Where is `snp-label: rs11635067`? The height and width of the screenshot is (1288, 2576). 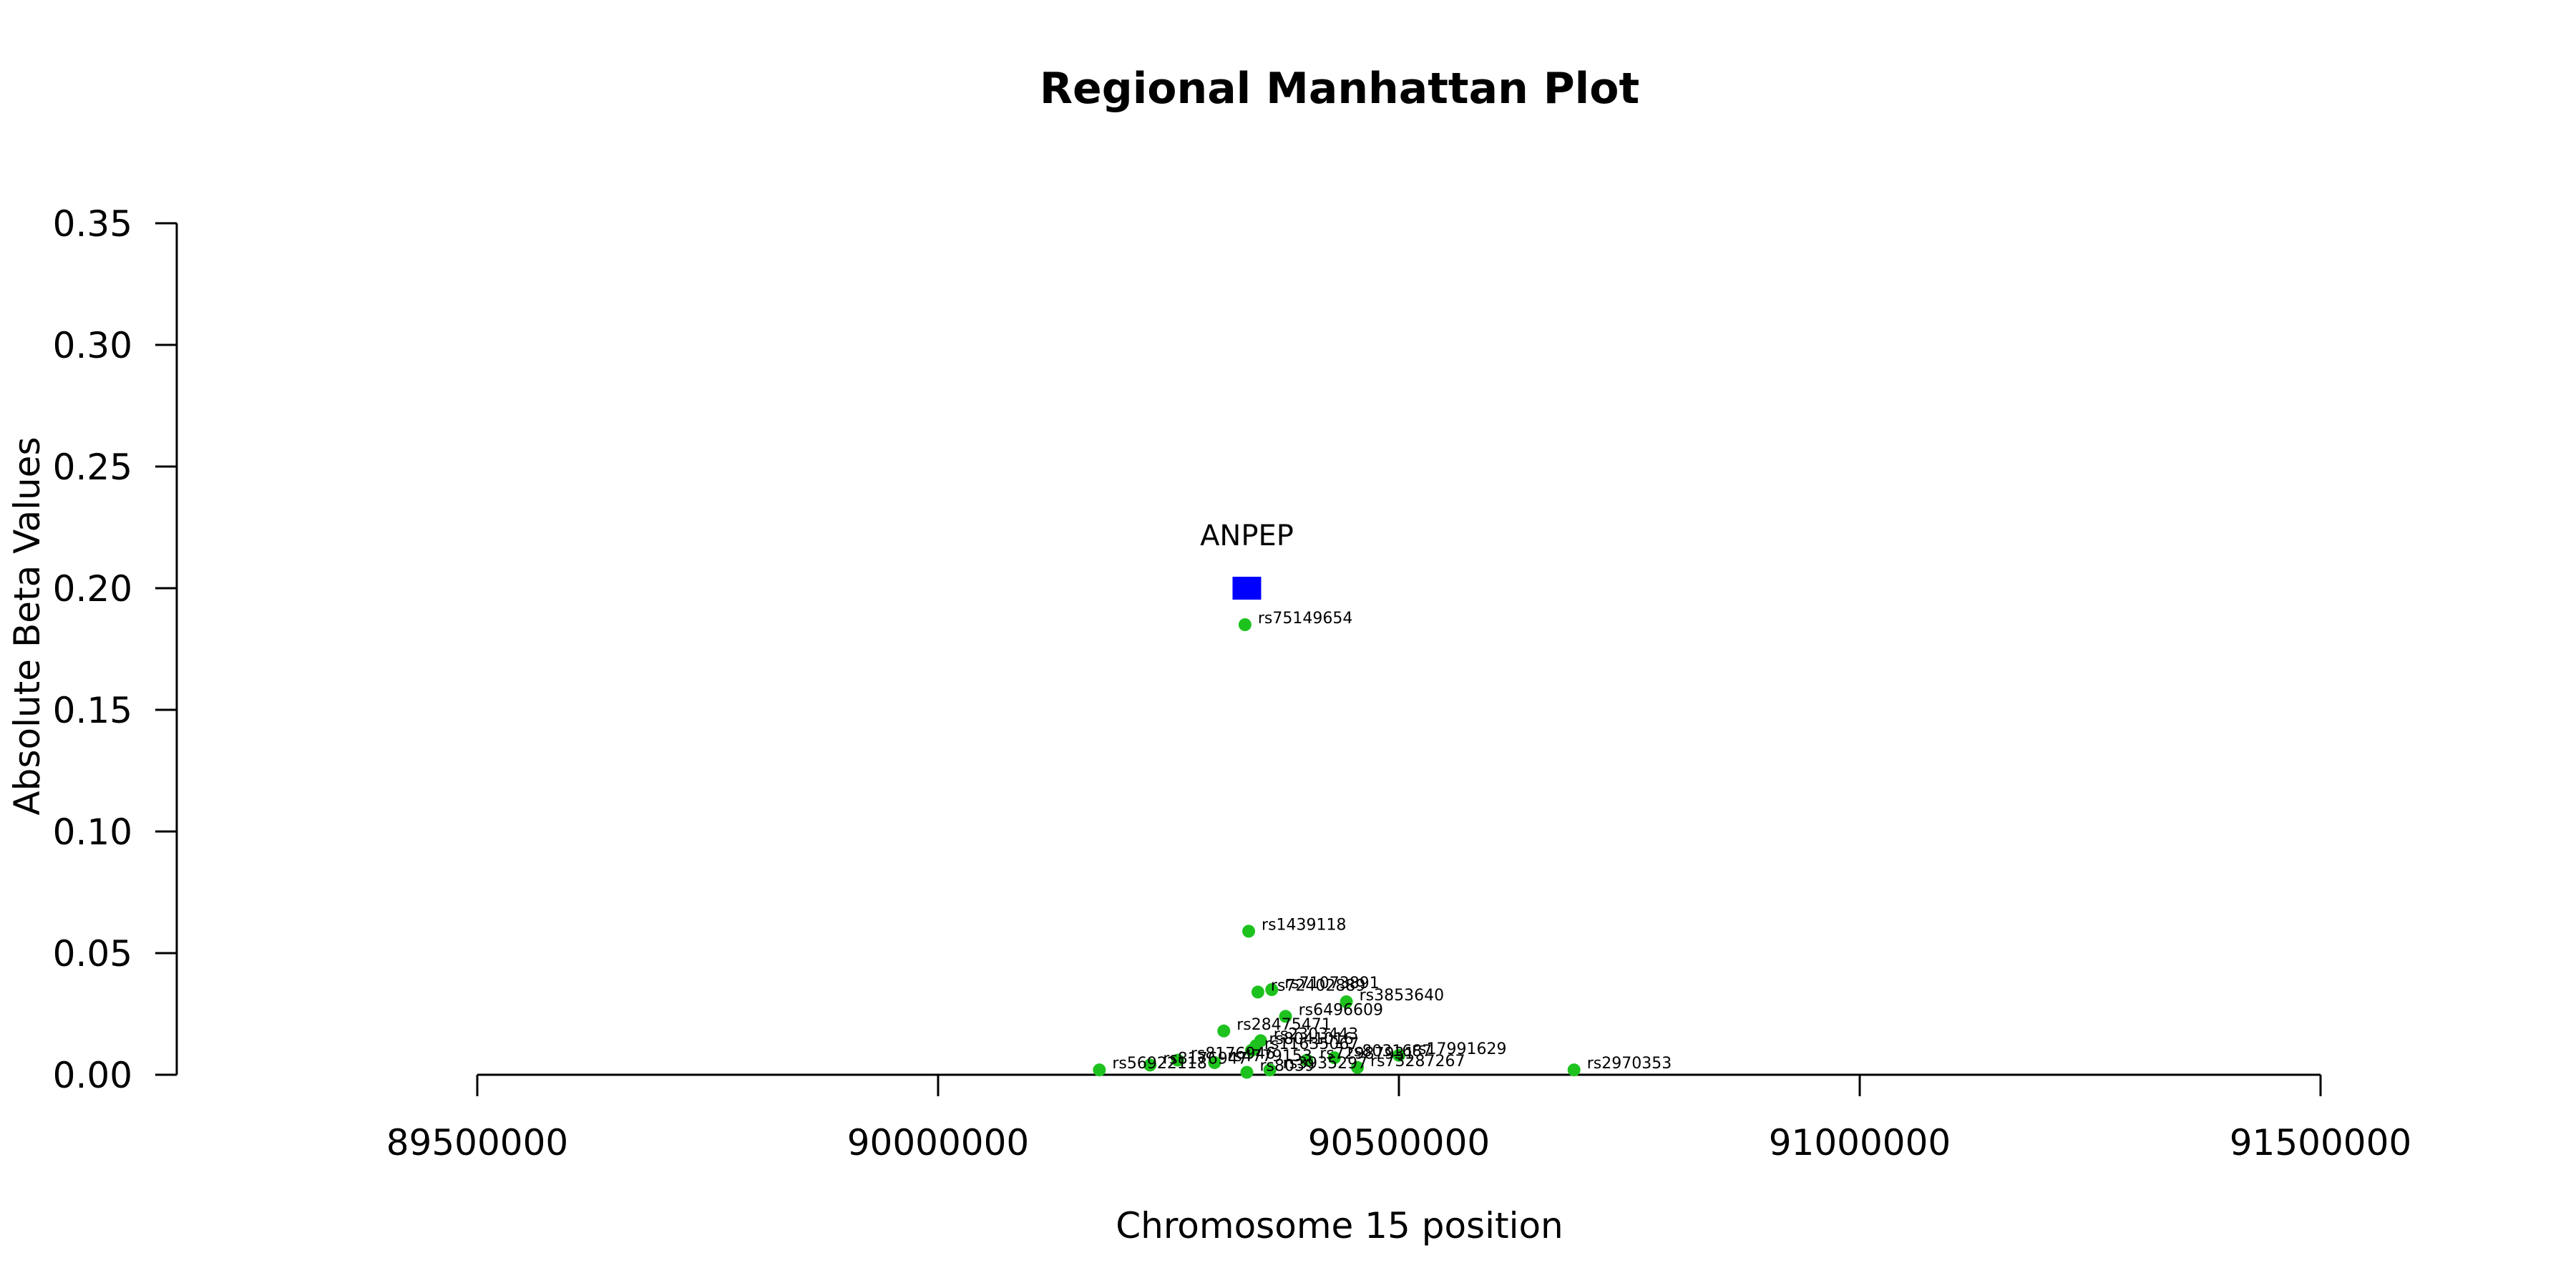
snp-label: rs11635067 is located at coordinates (1311, 1044).